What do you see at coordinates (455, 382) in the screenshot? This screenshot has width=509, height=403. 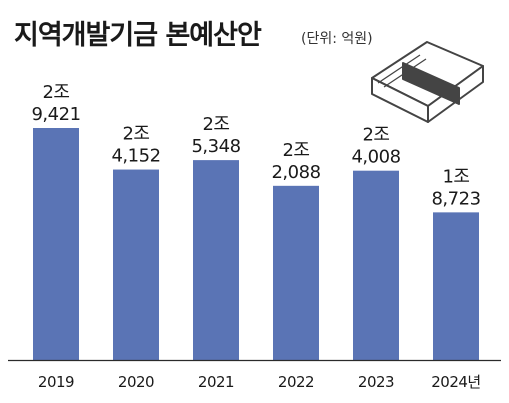 I see `x-tick-label: 2024년` at bounding box center [455, 382].